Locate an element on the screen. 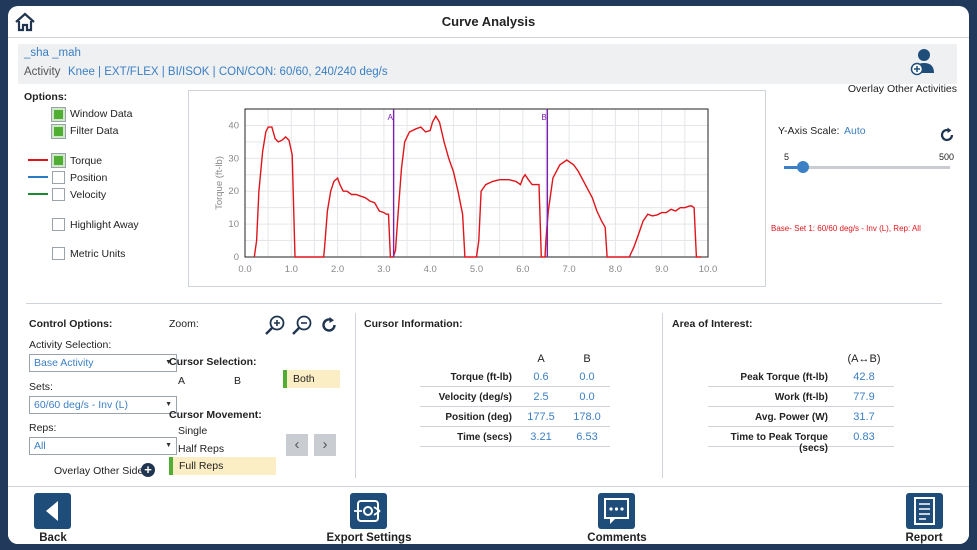 The width and height of the screenshot is (977, 550). x-tick-label: 8.0 is located at coordinates (615, 269).